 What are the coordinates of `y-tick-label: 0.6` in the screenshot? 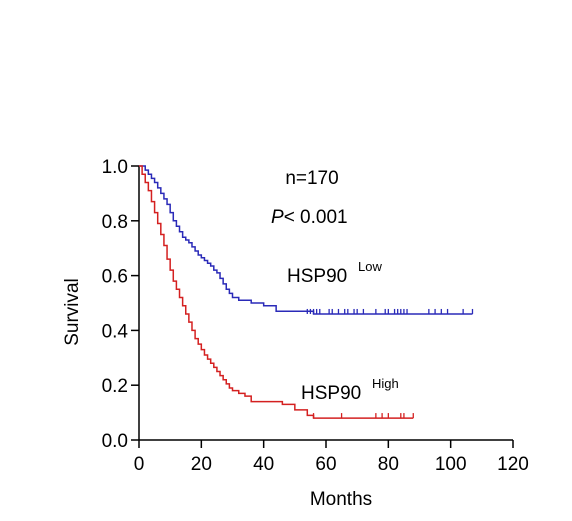 It's located at (115, 277).